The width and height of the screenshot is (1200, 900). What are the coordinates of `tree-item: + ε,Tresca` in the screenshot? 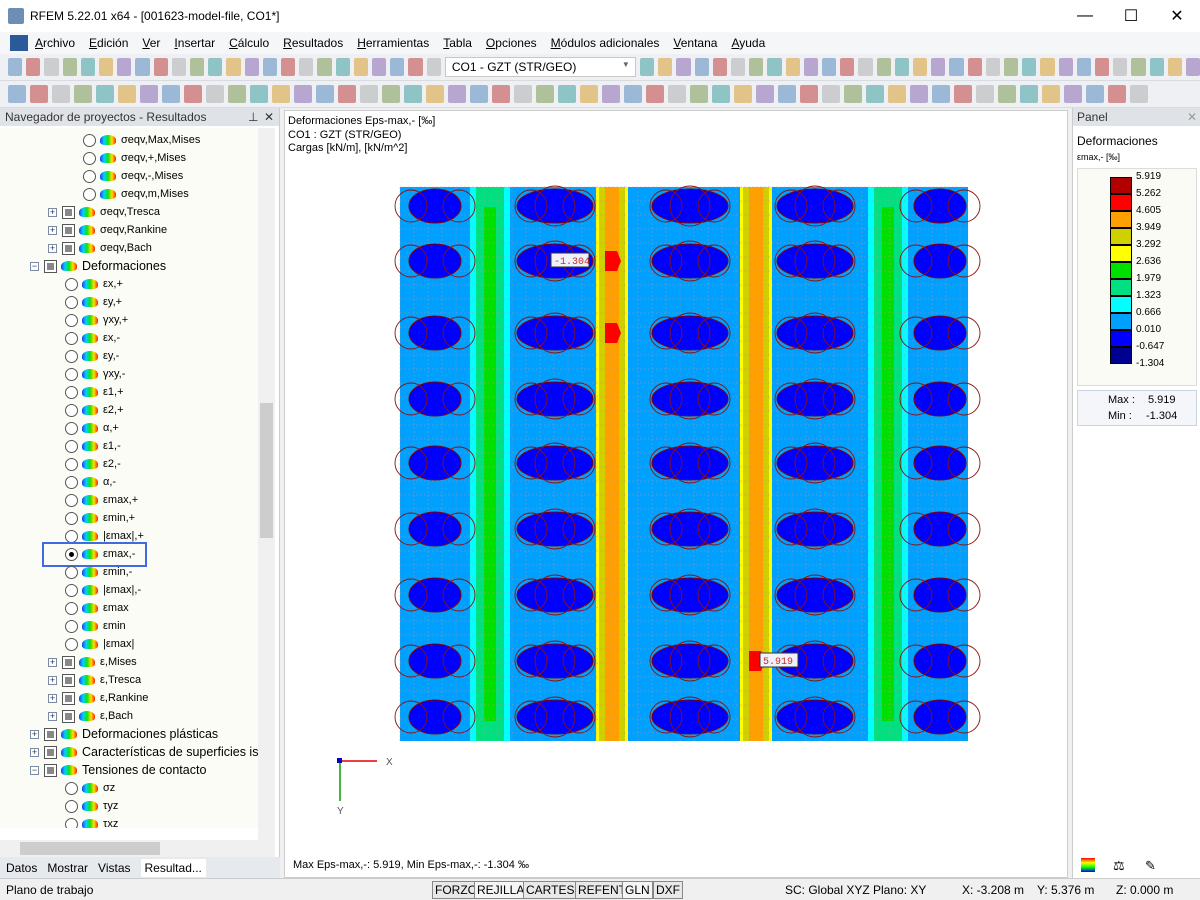 It's located at (94, 680).